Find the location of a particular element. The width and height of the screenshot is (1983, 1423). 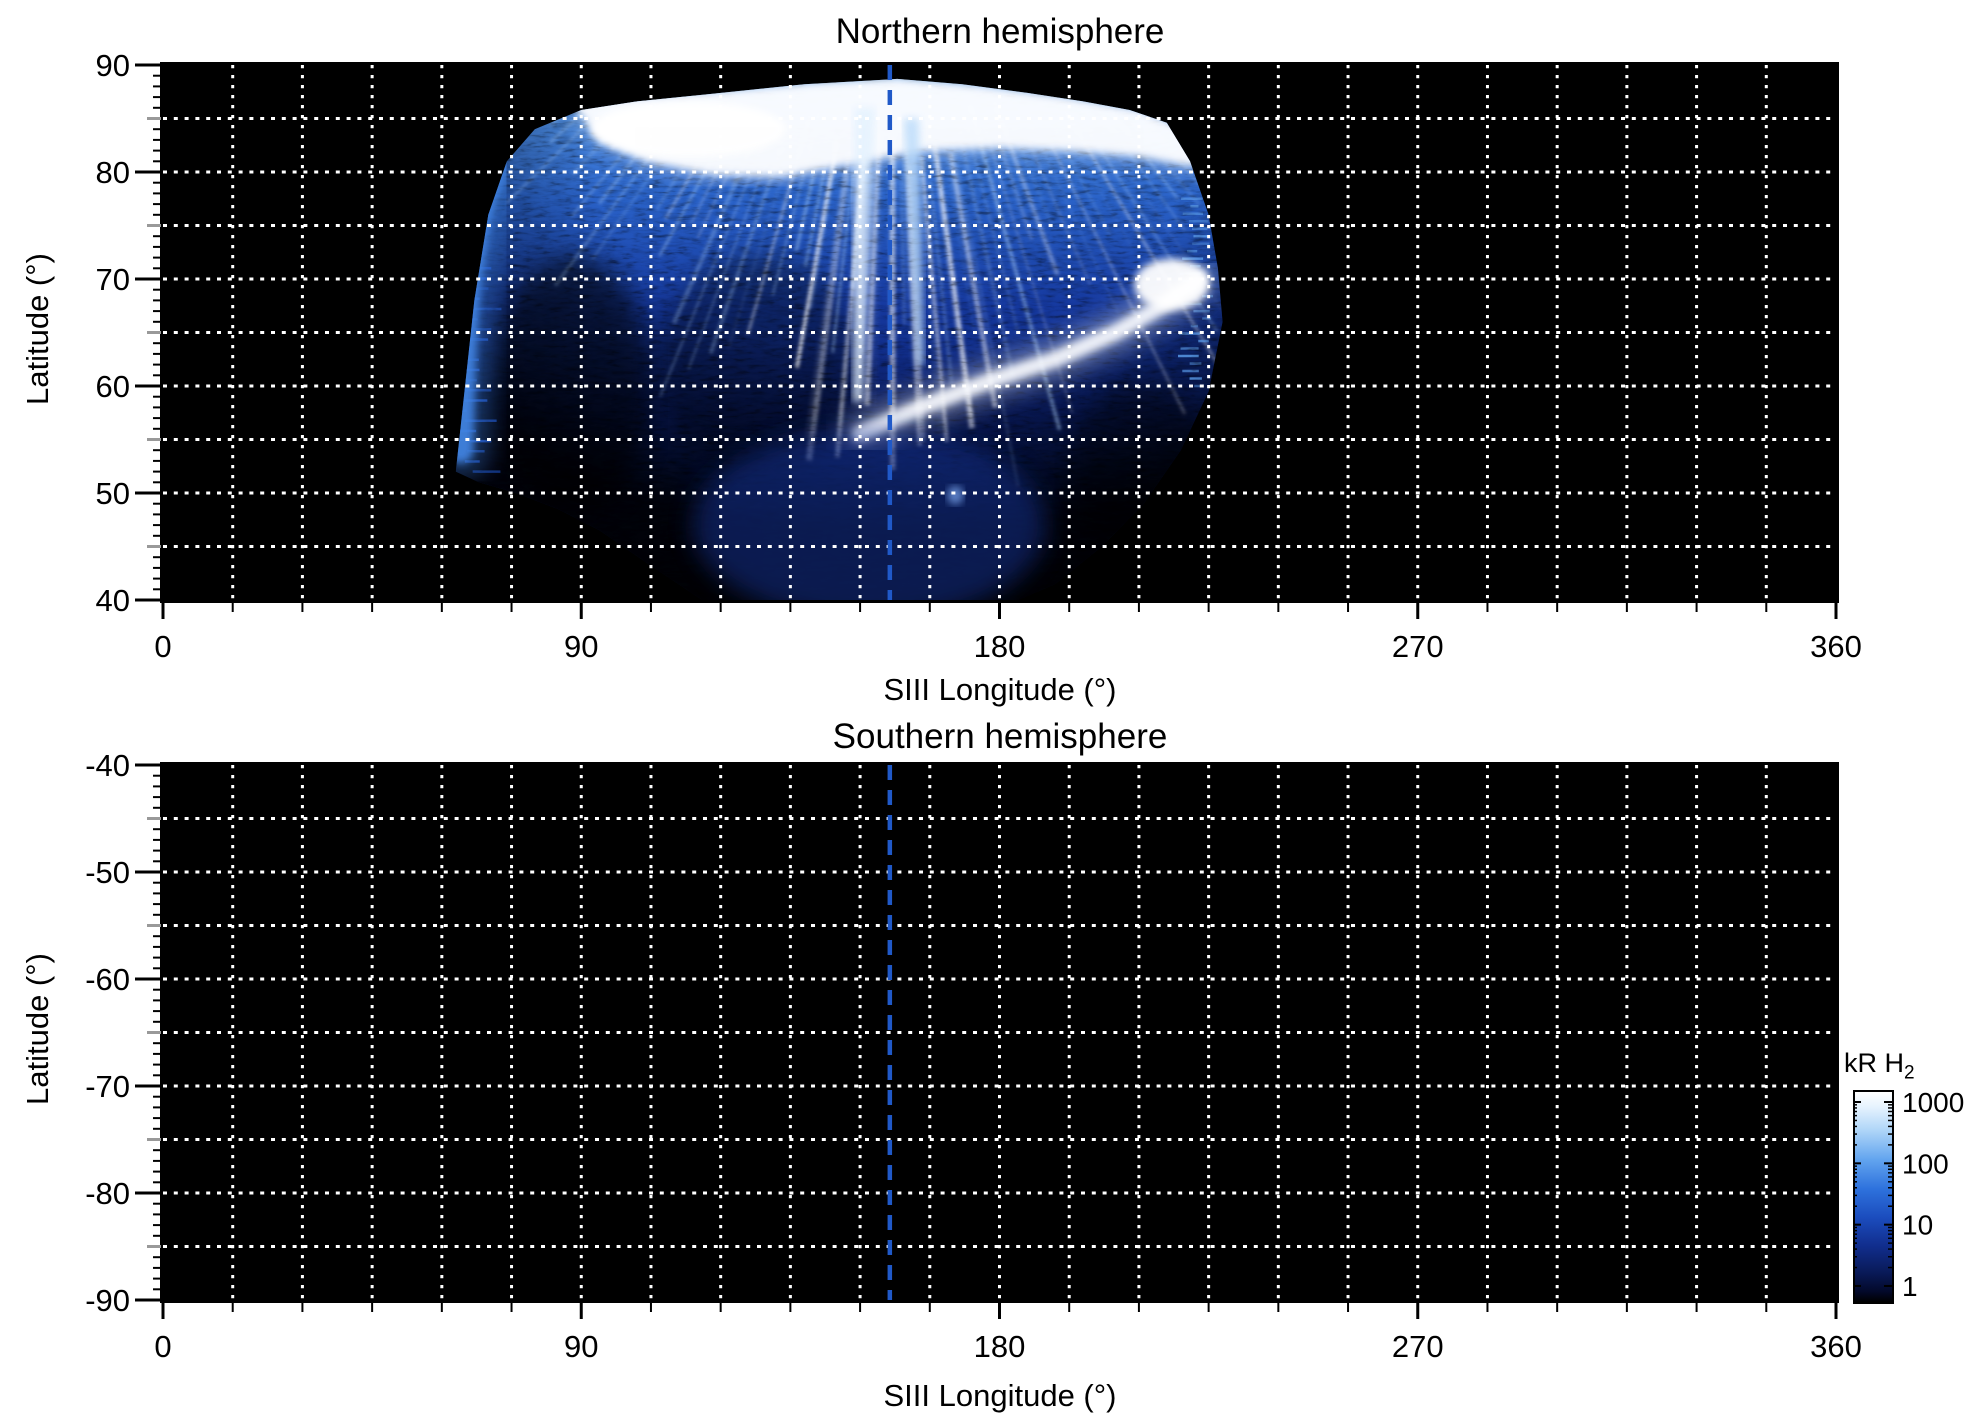

south-panel-title: Southern hemisphere is located at coordinates (1000, 736).